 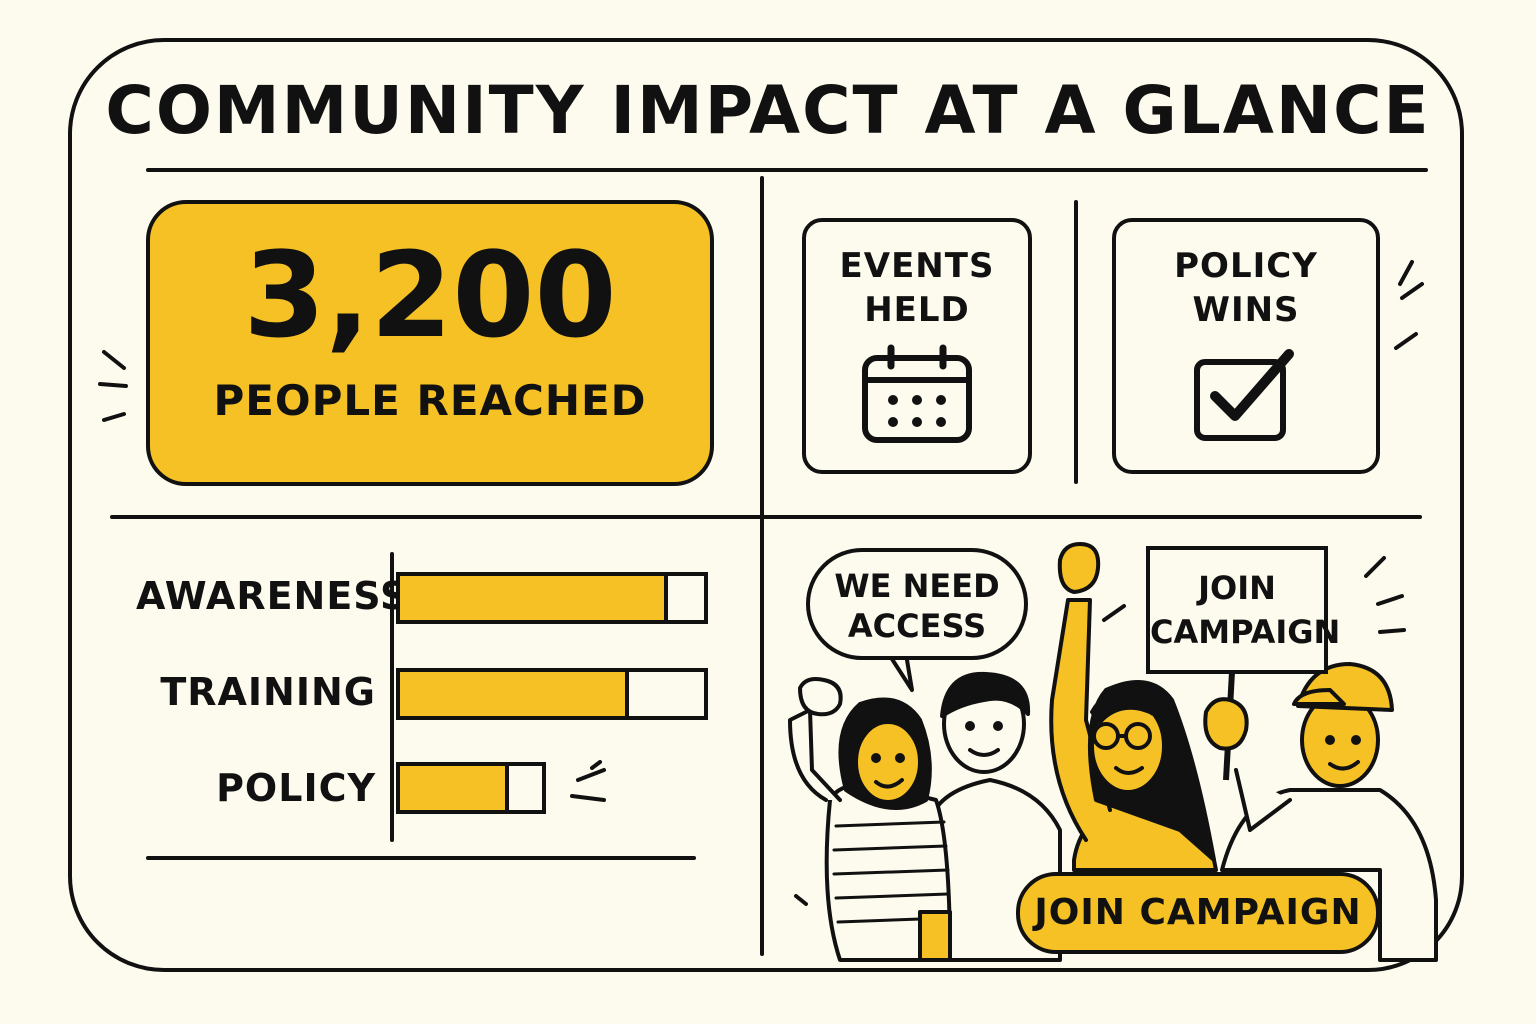 What do you see at coordinates (917, 310) in the screenshot?
I see `events-held-label-line2: HELD` at bounding box center [917, 310].